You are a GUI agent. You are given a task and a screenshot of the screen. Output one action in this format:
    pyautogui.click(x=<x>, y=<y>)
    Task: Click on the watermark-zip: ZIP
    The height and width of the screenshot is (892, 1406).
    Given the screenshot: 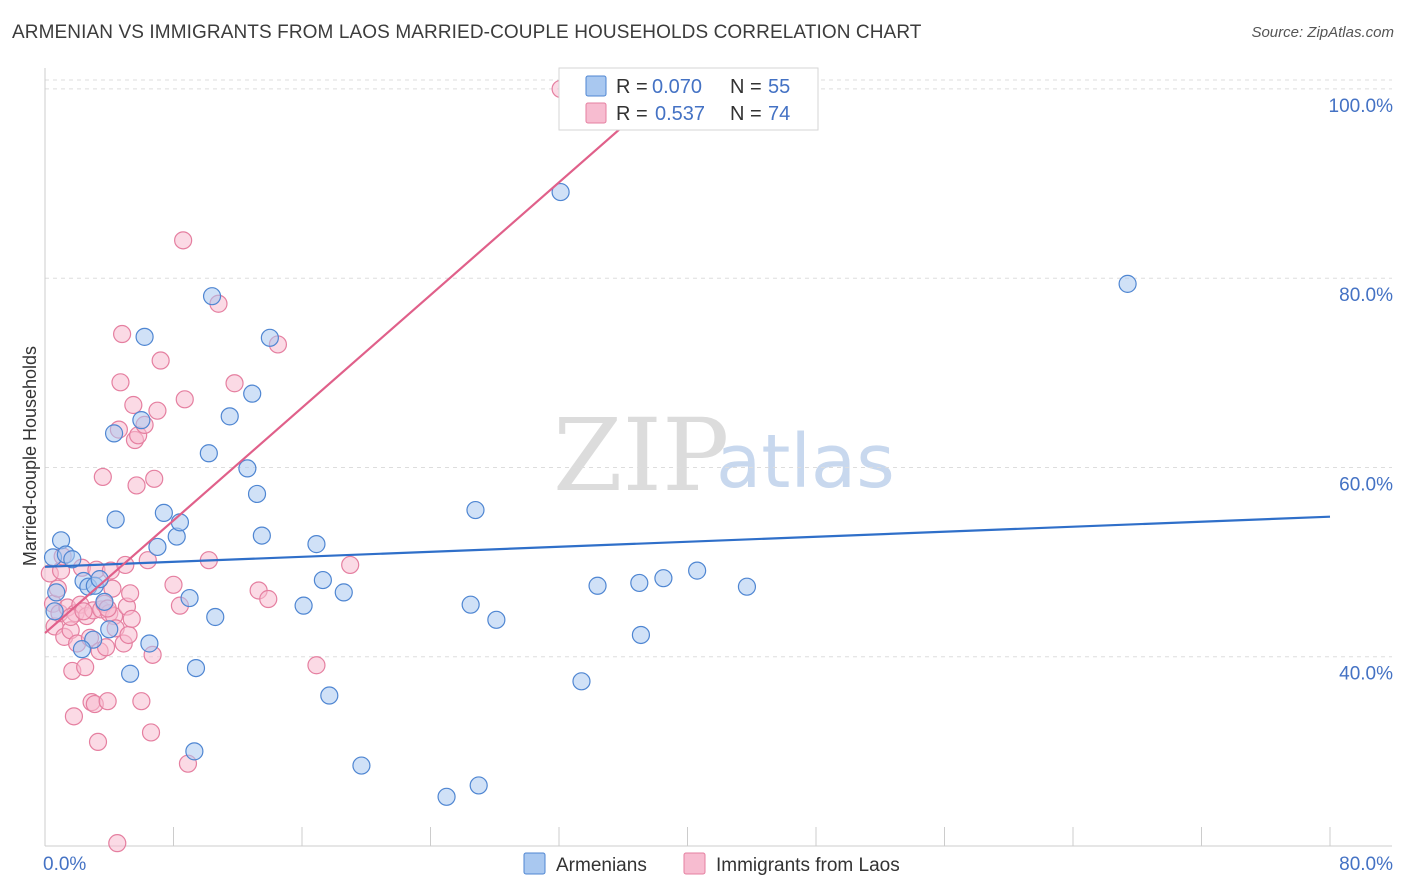 What is the action you would take?
    pyautogui.click(x=641, y=455)
    